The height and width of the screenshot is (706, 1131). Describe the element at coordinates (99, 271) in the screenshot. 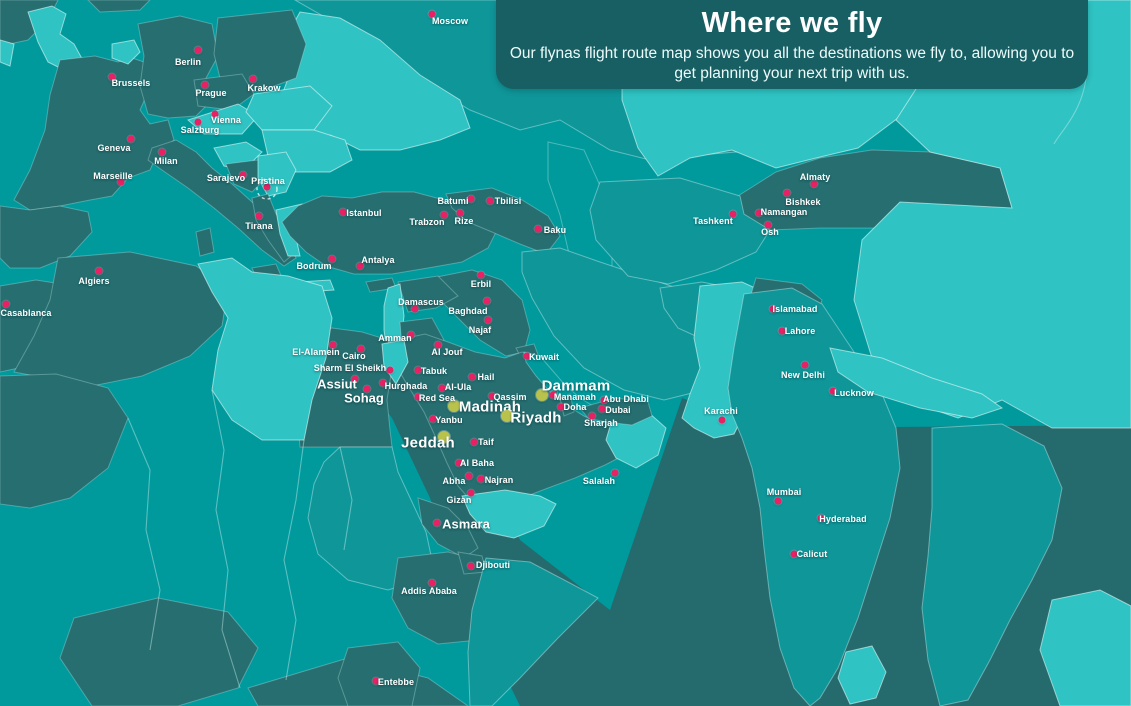

I see `city-dot-algiers` at that location.